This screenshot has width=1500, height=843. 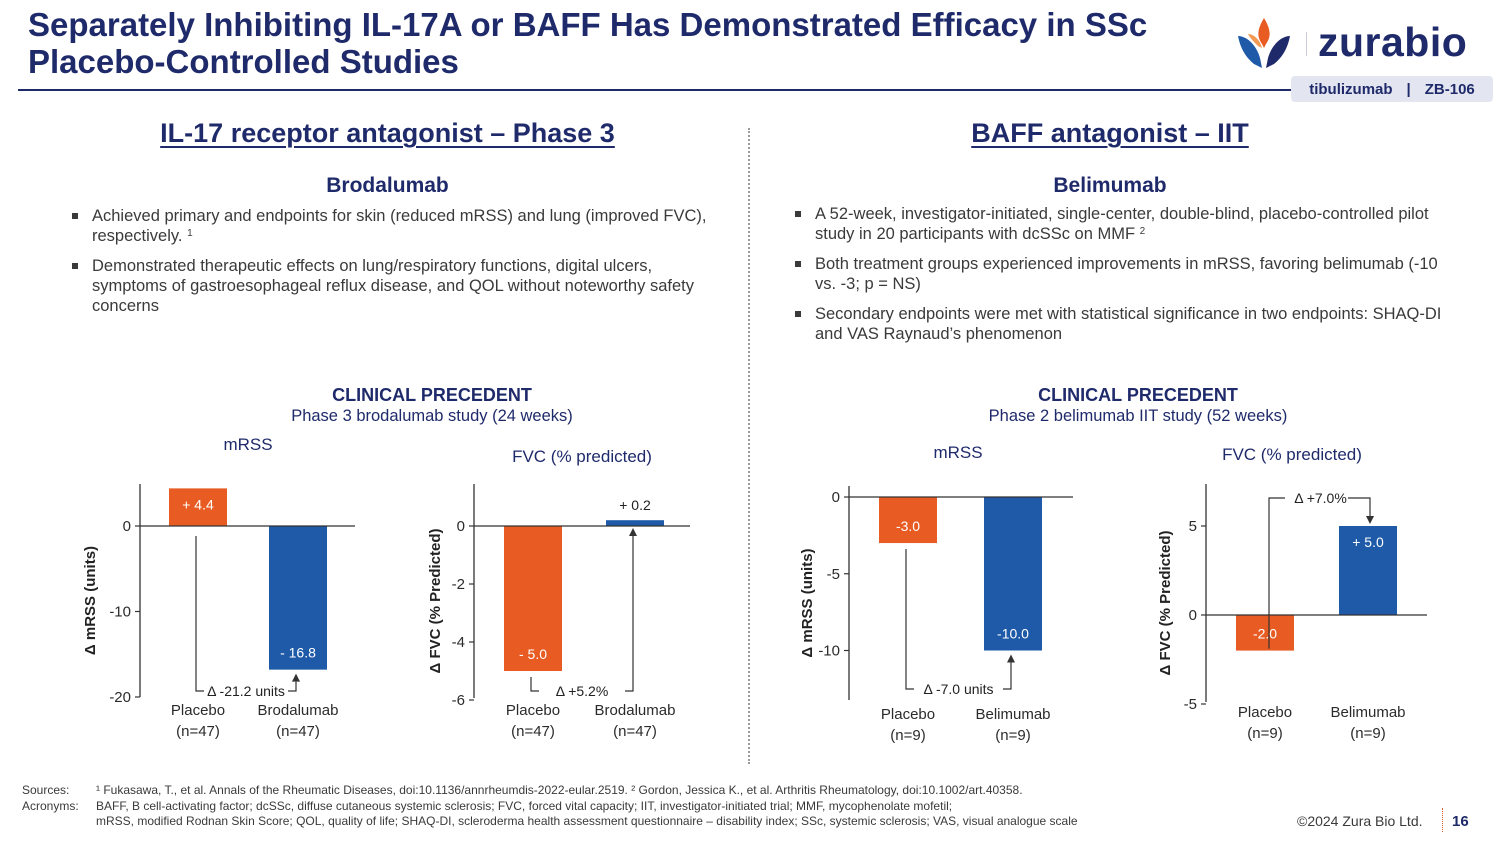 I want to click on copyright: ©2024 Zura Bio Ltd., so click(x=1360, y=821).